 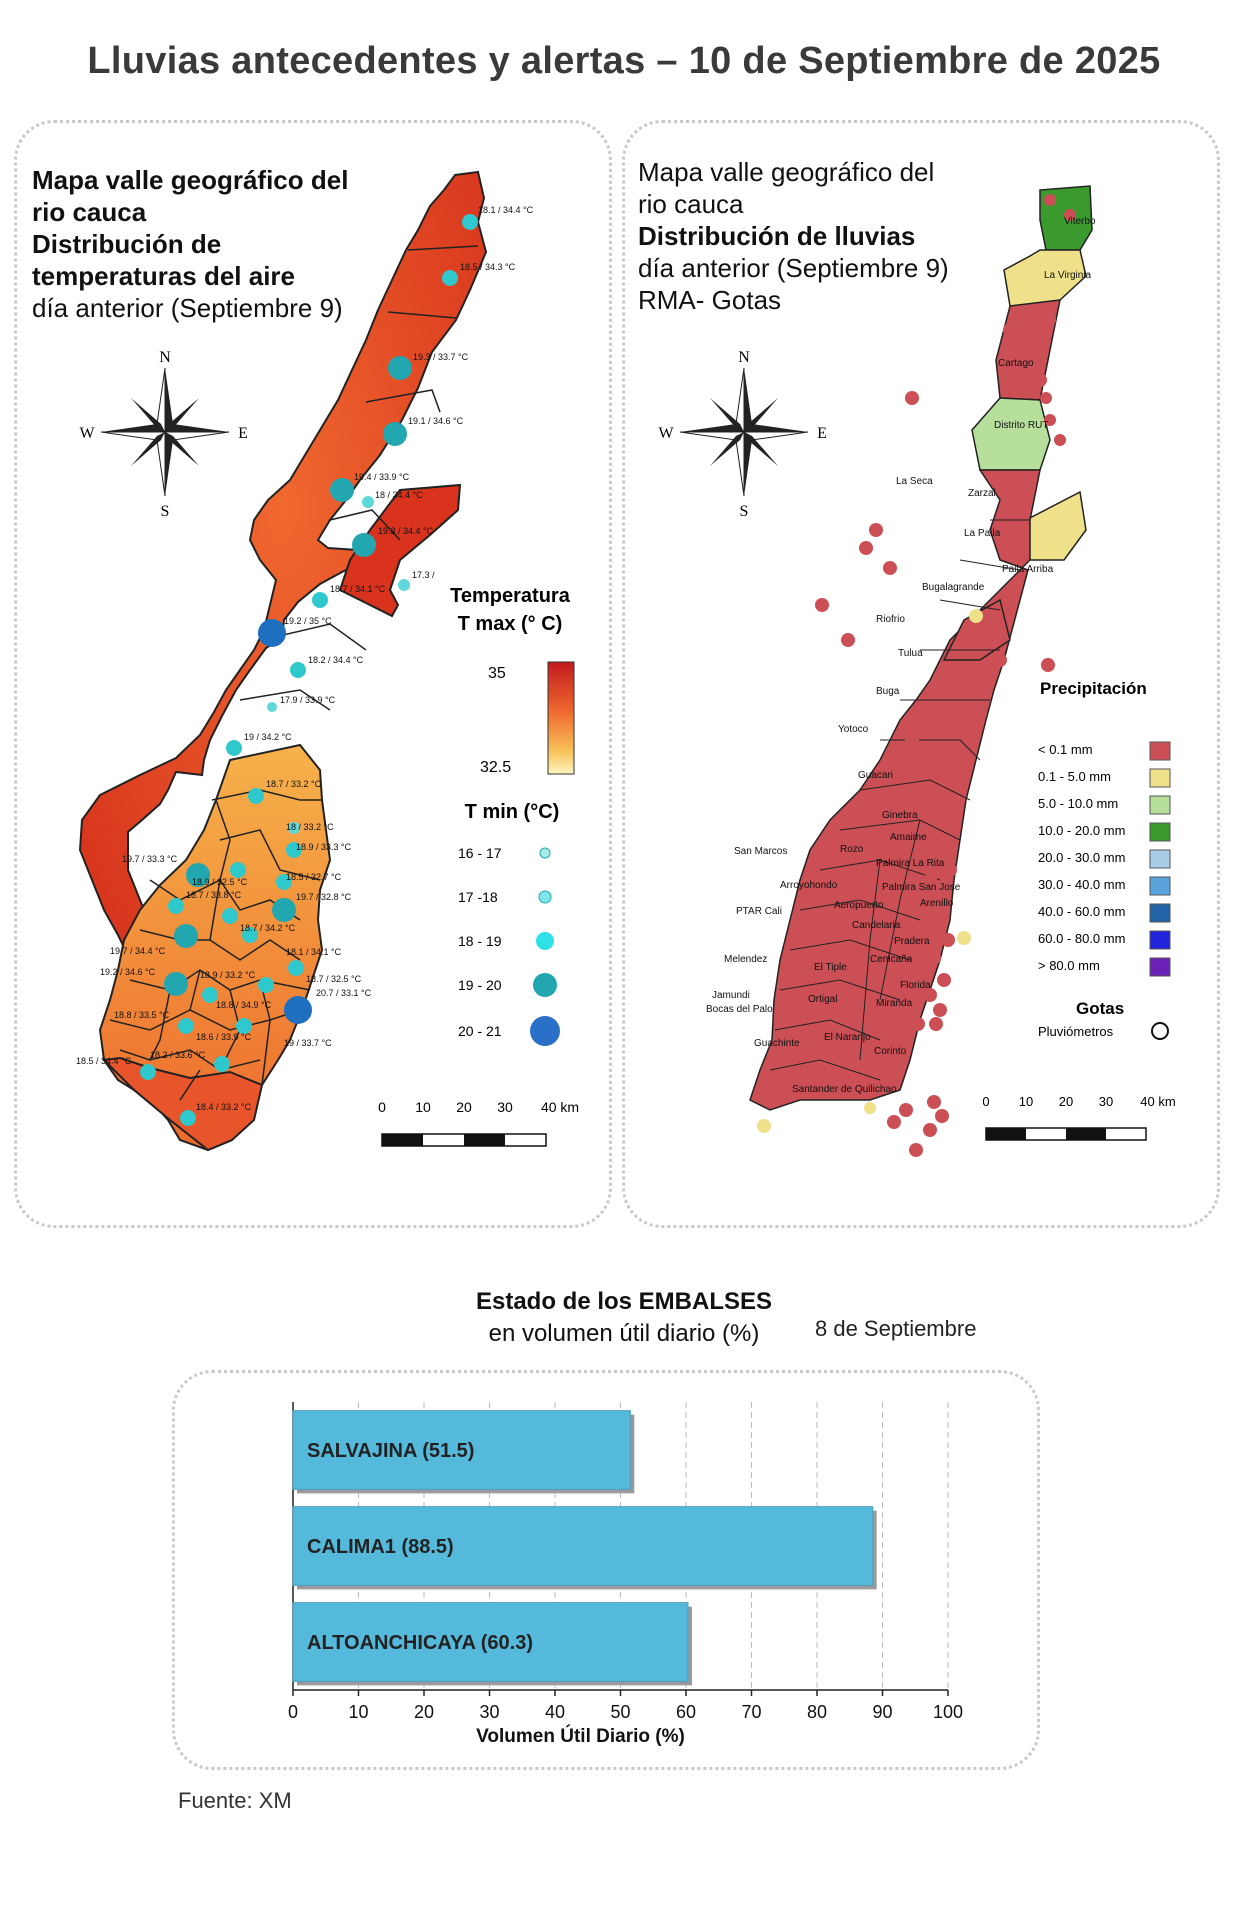 What do you see at coordinates (314, 877) in the screenshot?
I see `station-label: 18.5 / 32.7 °C` at bounding box center [314, 877].